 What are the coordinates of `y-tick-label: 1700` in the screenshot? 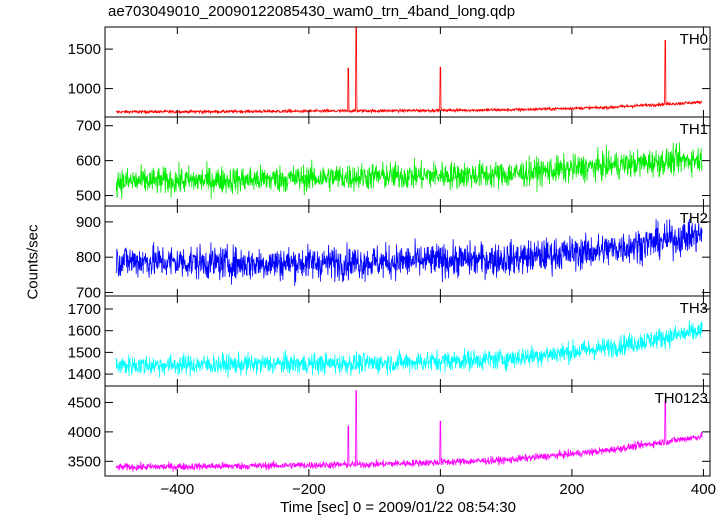 It's located at (84, 309).